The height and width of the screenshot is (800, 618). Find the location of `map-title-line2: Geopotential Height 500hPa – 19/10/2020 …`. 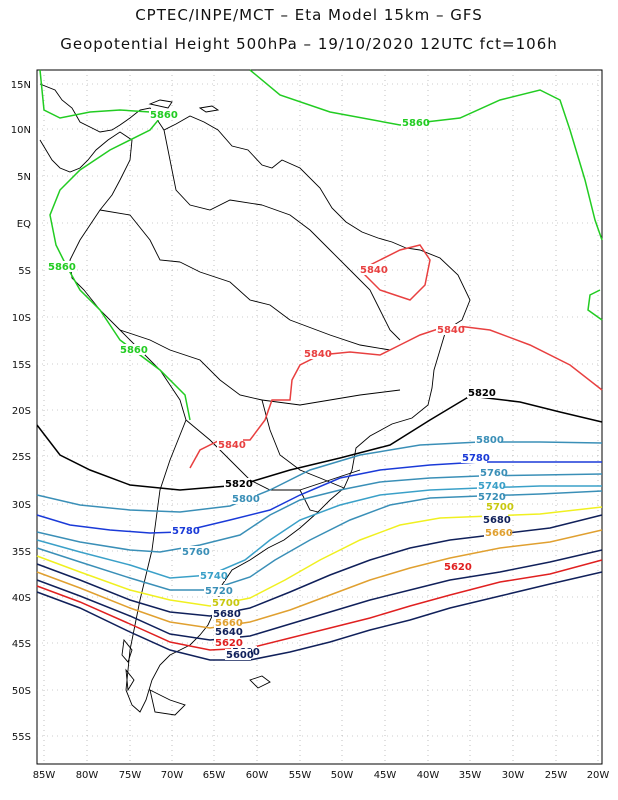

map-title-line2: Geopotential Height 500hPa – 19/10/2020 … is located at coordinates (309, 44).